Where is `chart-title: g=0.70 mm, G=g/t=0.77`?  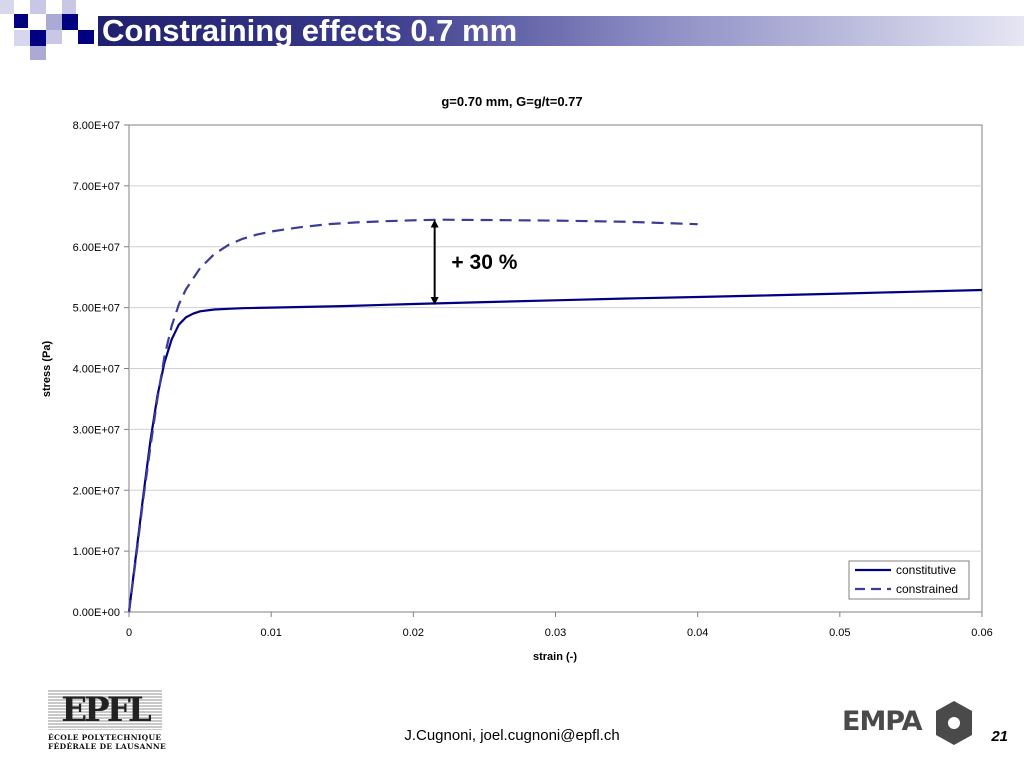
chart-title: g=0.70 mm, G=g/t=0.77 is located at coordinates (511, 101).